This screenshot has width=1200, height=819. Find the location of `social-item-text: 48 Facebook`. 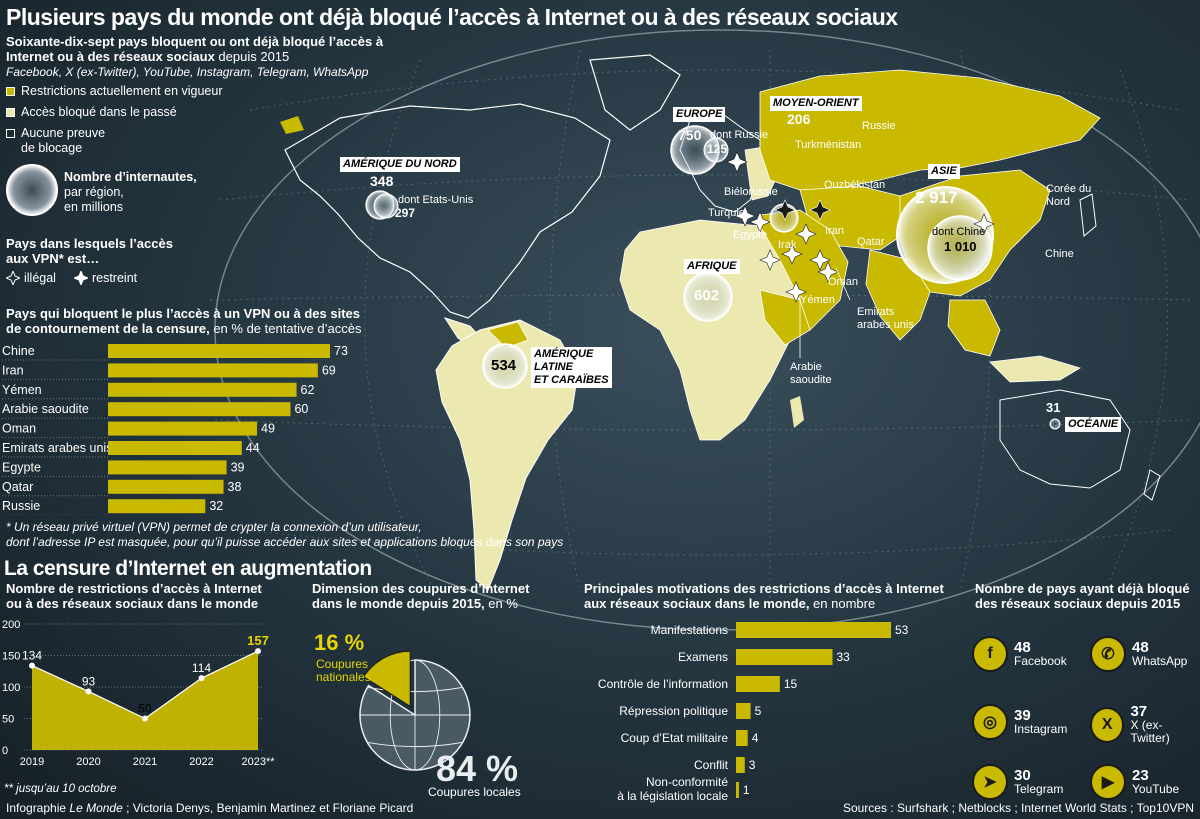

social-item-text: 48 Facebook is located at coordinates (1040, 654).